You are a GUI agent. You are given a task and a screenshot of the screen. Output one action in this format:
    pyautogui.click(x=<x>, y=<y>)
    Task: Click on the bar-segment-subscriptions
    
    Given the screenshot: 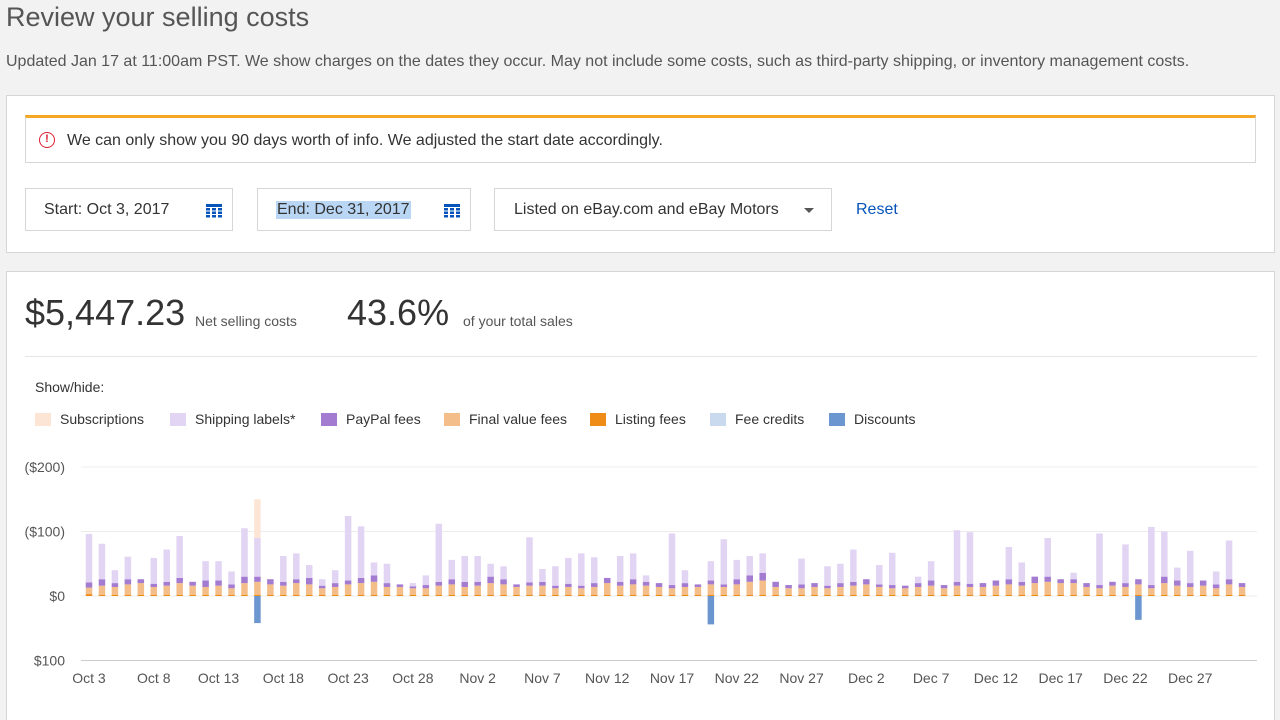 What is the action you would take?
    pyautogui.click(x=257, y=518)
    